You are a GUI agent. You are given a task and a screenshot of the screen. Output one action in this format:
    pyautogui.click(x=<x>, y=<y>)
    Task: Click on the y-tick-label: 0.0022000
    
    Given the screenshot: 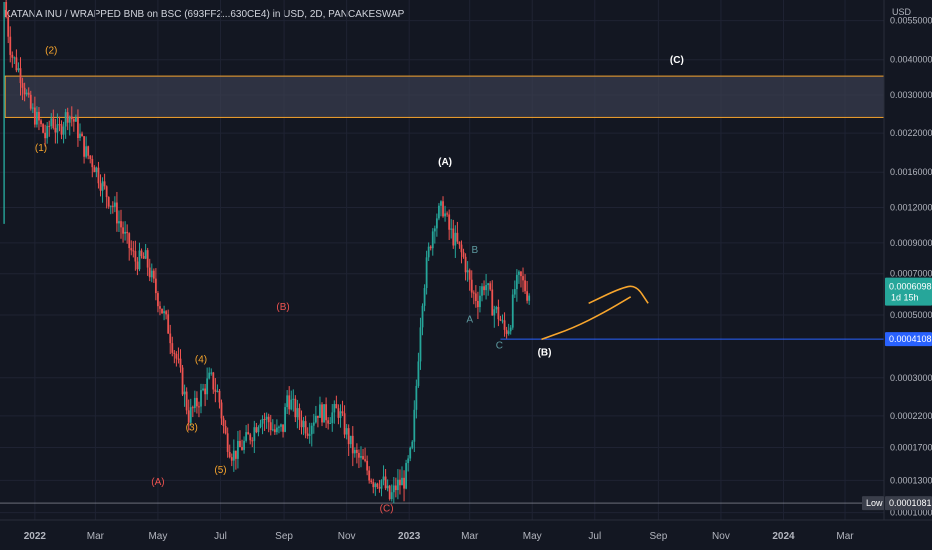 What is the action you would take?
    pyautogui.click(x=911, y=133)
    